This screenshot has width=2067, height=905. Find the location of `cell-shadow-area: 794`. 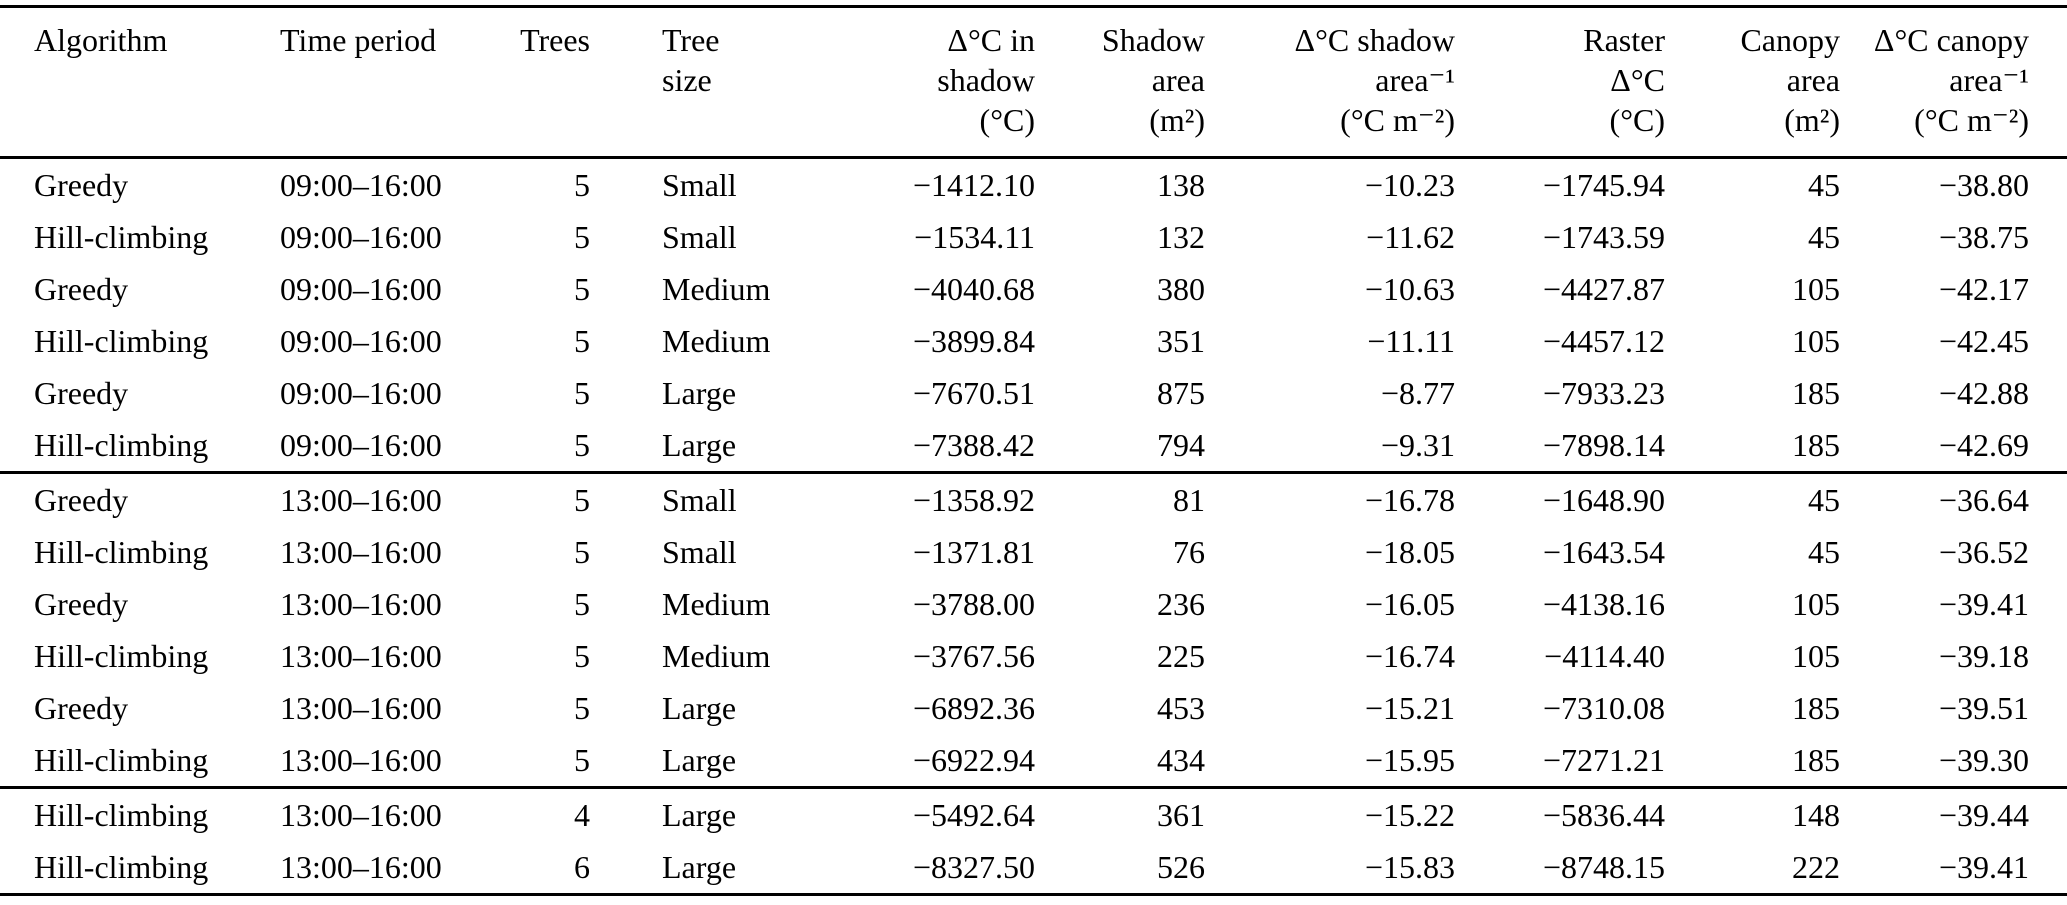

cell-shadow-area: 794 is located at coordinates (1181, 445).